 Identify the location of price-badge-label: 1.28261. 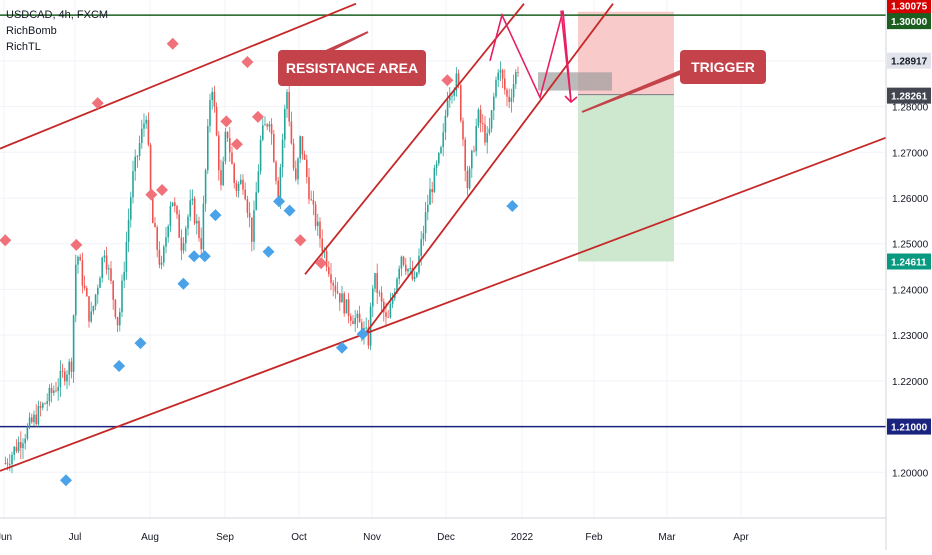
(909, 97).